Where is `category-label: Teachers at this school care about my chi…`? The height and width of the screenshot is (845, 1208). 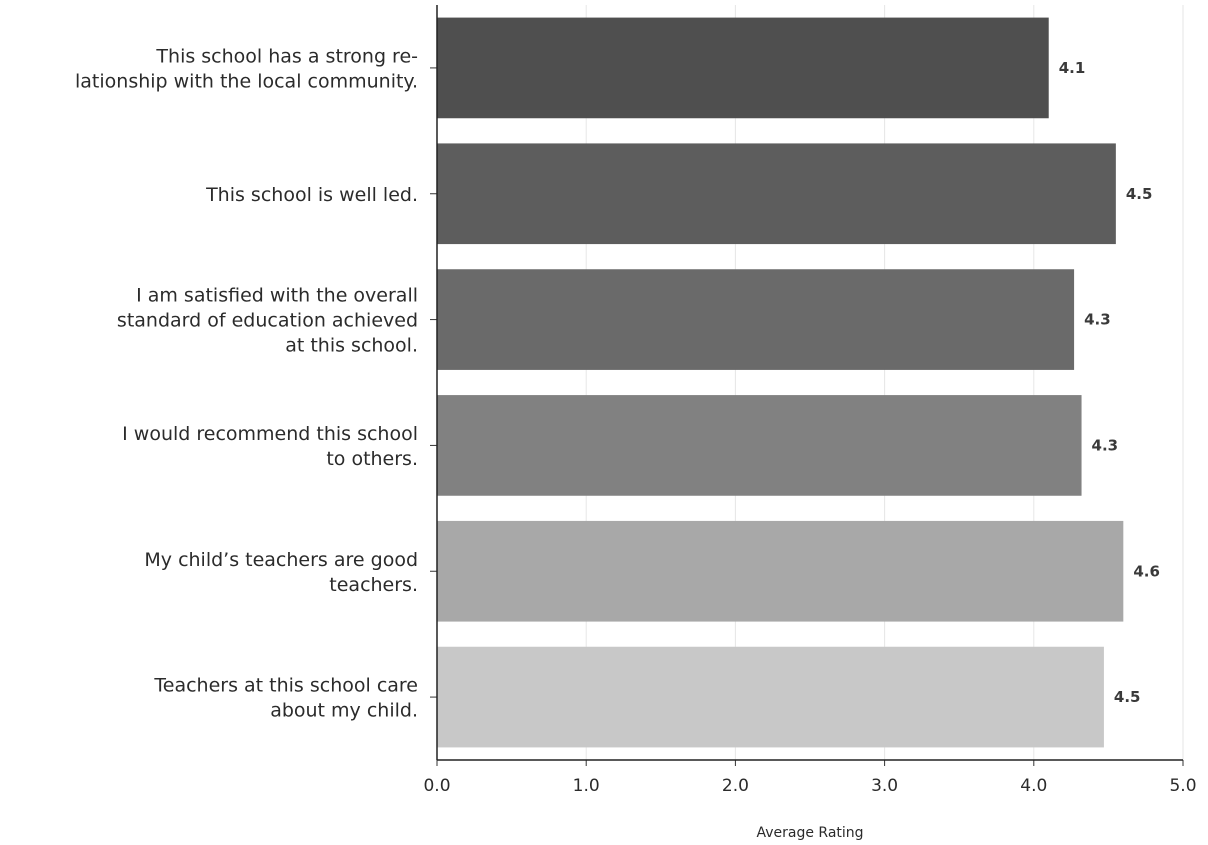 category-label: Teachers at this school care about my chi… is located at coordinates (285, 698).